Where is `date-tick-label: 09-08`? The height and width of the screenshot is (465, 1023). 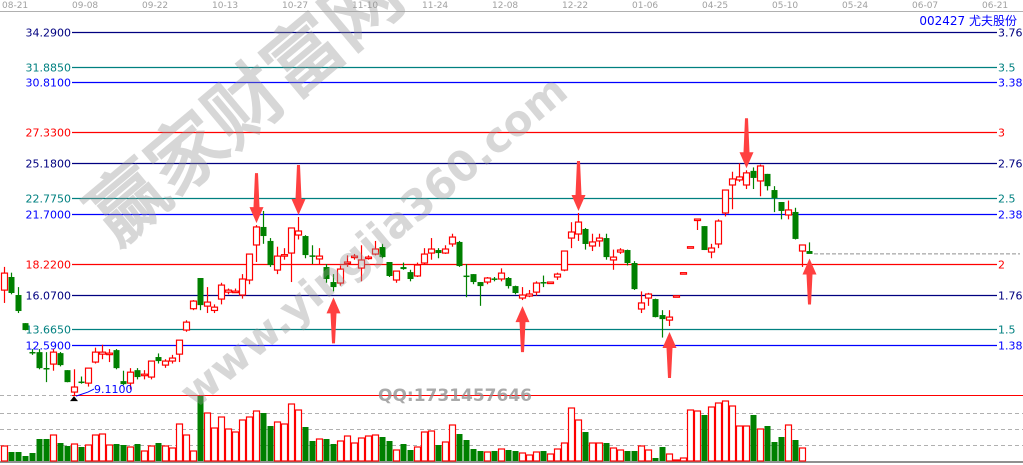
date-tick-label: 09-08 is located at coordinates (85, 6).